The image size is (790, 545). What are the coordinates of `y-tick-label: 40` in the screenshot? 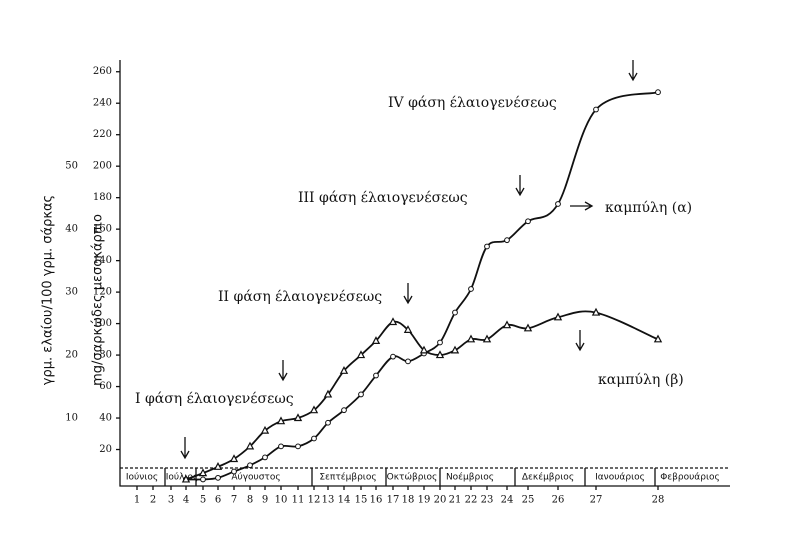 It's located at (105, 418).